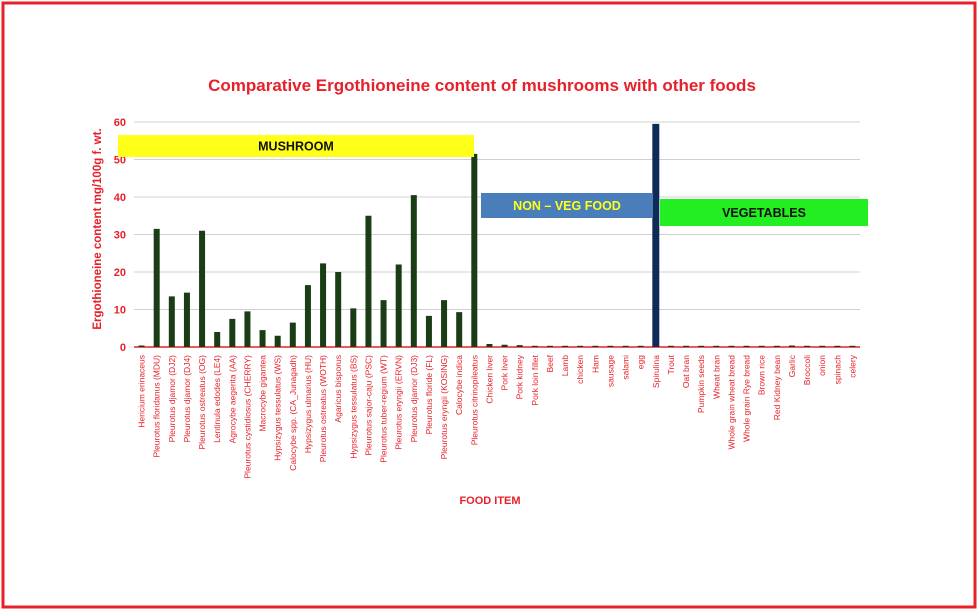  I want to click on y-tick-label: 40, so click(120, 198).